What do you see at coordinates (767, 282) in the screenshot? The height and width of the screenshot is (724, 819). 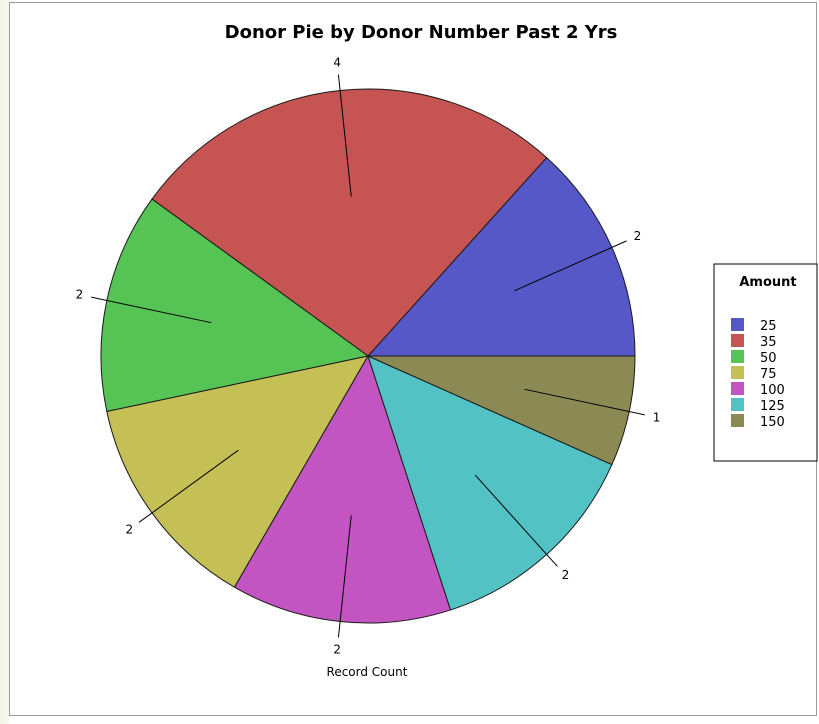 I see `legend-title: Amount` at bounding box center [767, 282].